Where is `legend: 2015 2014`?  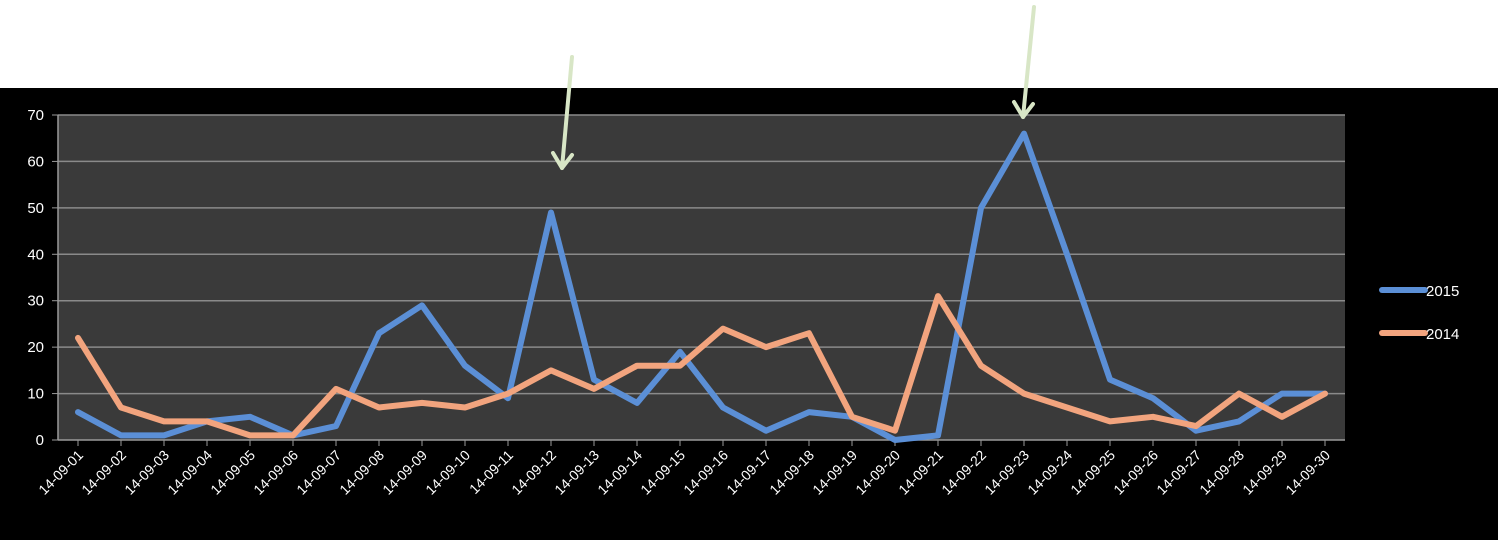
legend: 2015 2014 is located at coordinates (1419, 313).